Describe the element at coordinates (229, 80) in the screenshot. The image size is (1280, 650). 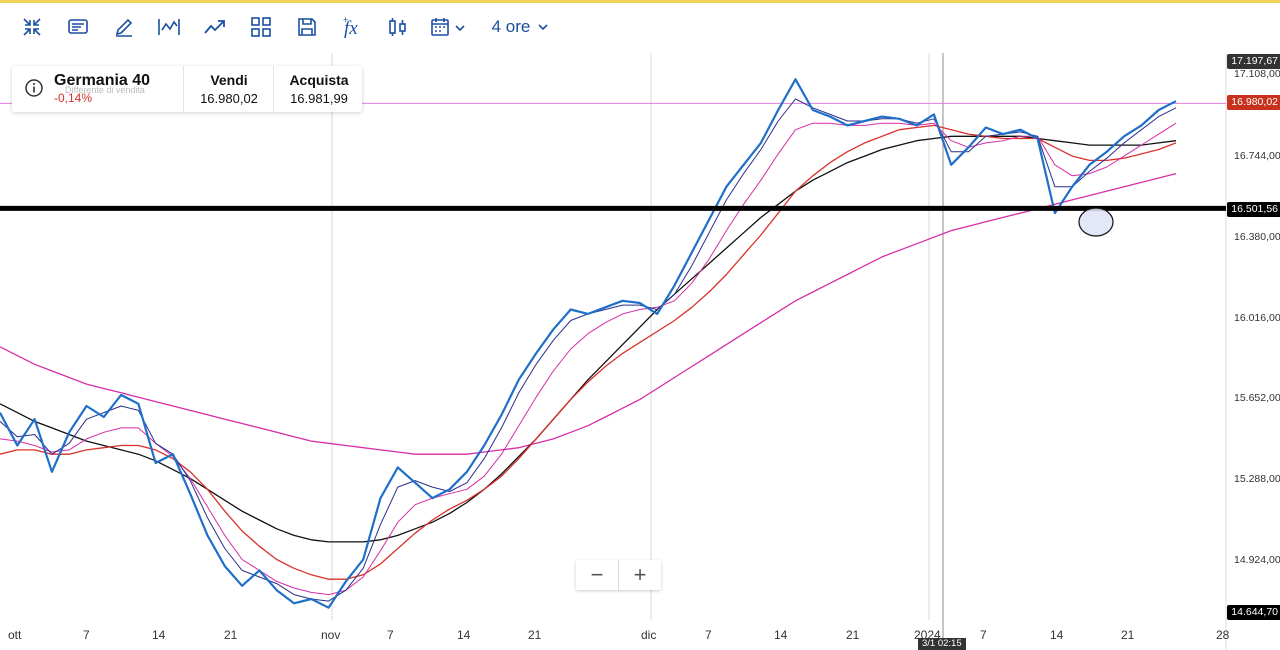
I see `sell-header: Vendi` at that location.